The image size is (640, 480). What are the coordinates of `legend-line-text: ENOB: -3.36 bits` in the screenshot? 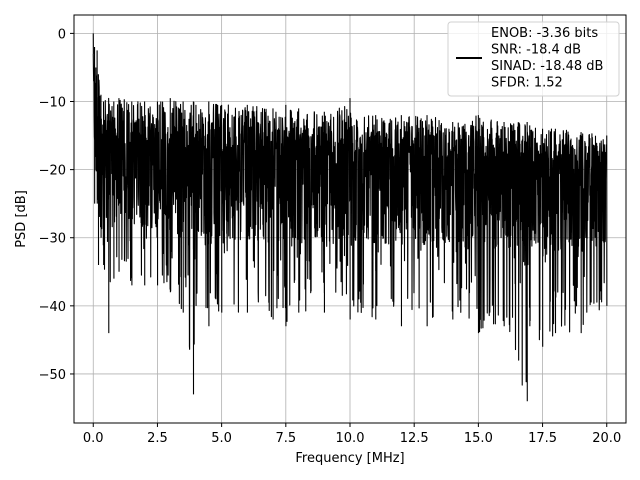 It's located at (544, 33).